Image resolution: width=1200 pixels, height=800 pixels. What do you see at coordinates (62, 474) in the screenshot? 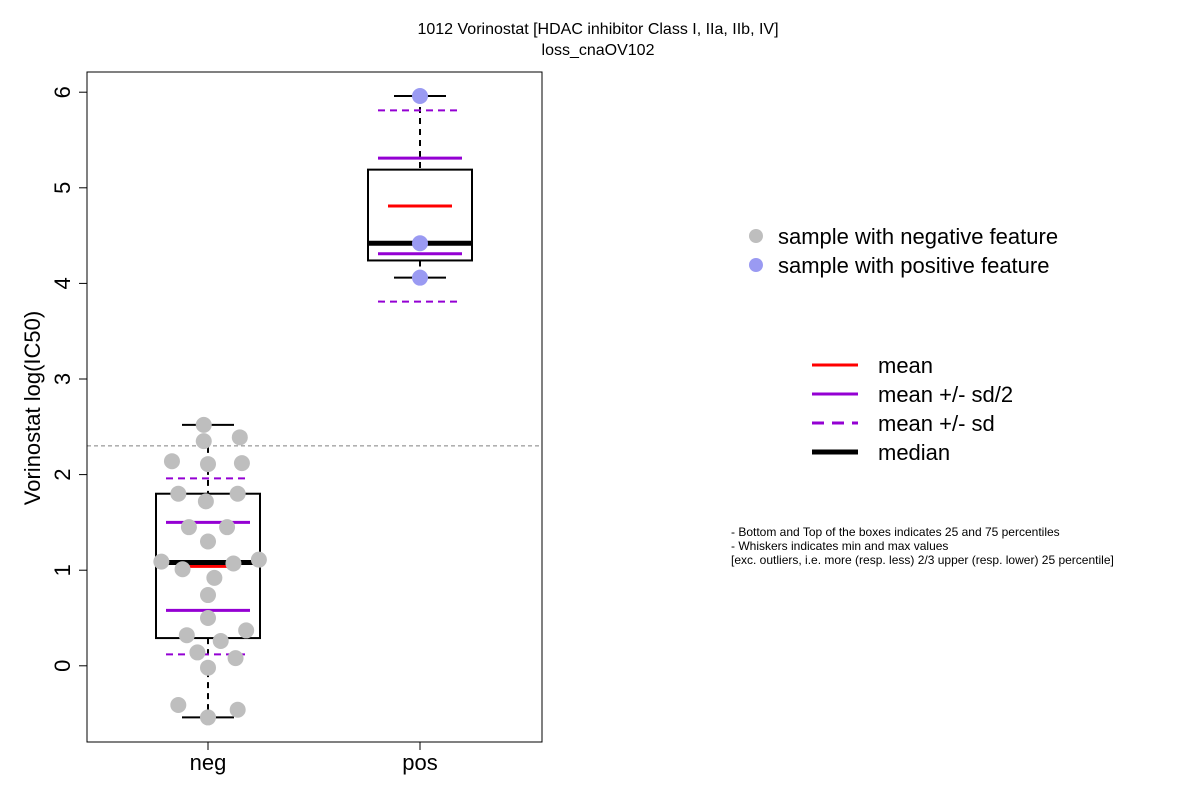
I see `y-tick-label-2: 2` at bounding box center [62, 474].